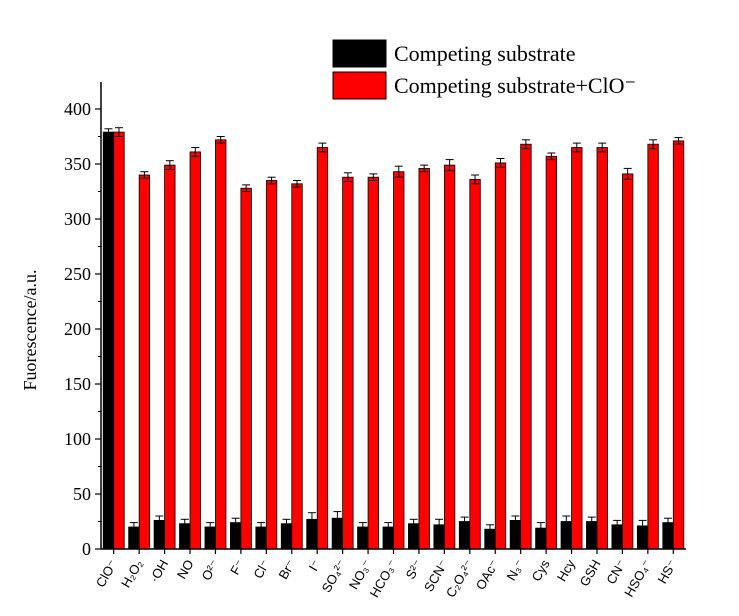  I want to click on x-tick-label-0: ClO⁻, so click(107, 573).